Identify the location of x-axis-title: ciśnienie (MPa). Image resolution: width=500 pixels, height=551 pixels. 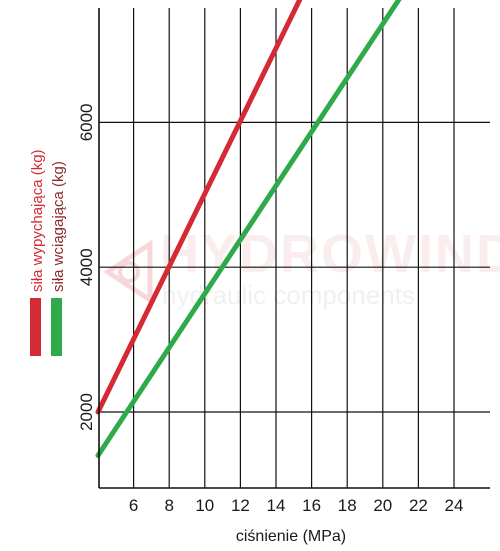
(291, 536).